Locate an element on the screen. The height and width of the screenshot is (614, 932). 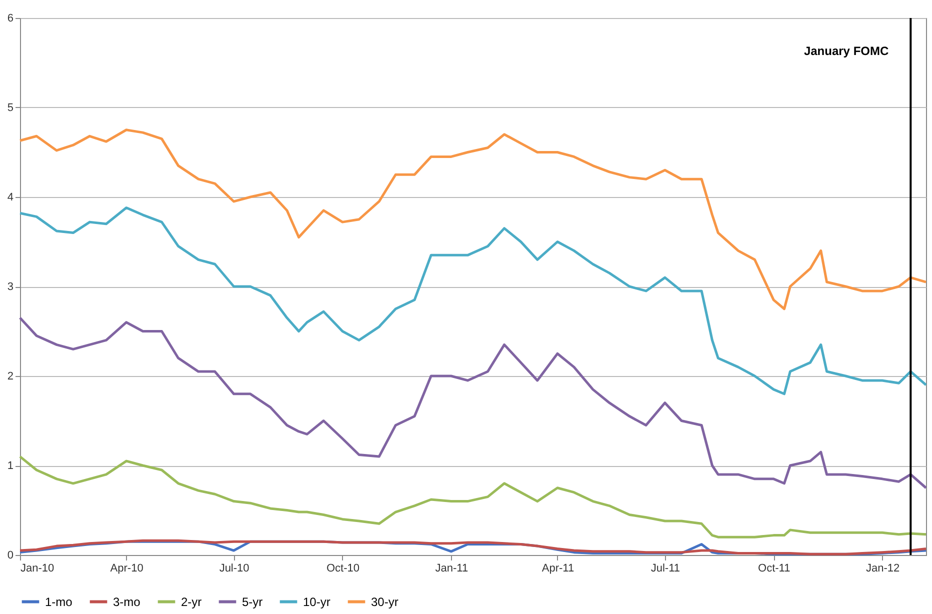
y-tick-label: 3 is located at coordinates (10, 287).